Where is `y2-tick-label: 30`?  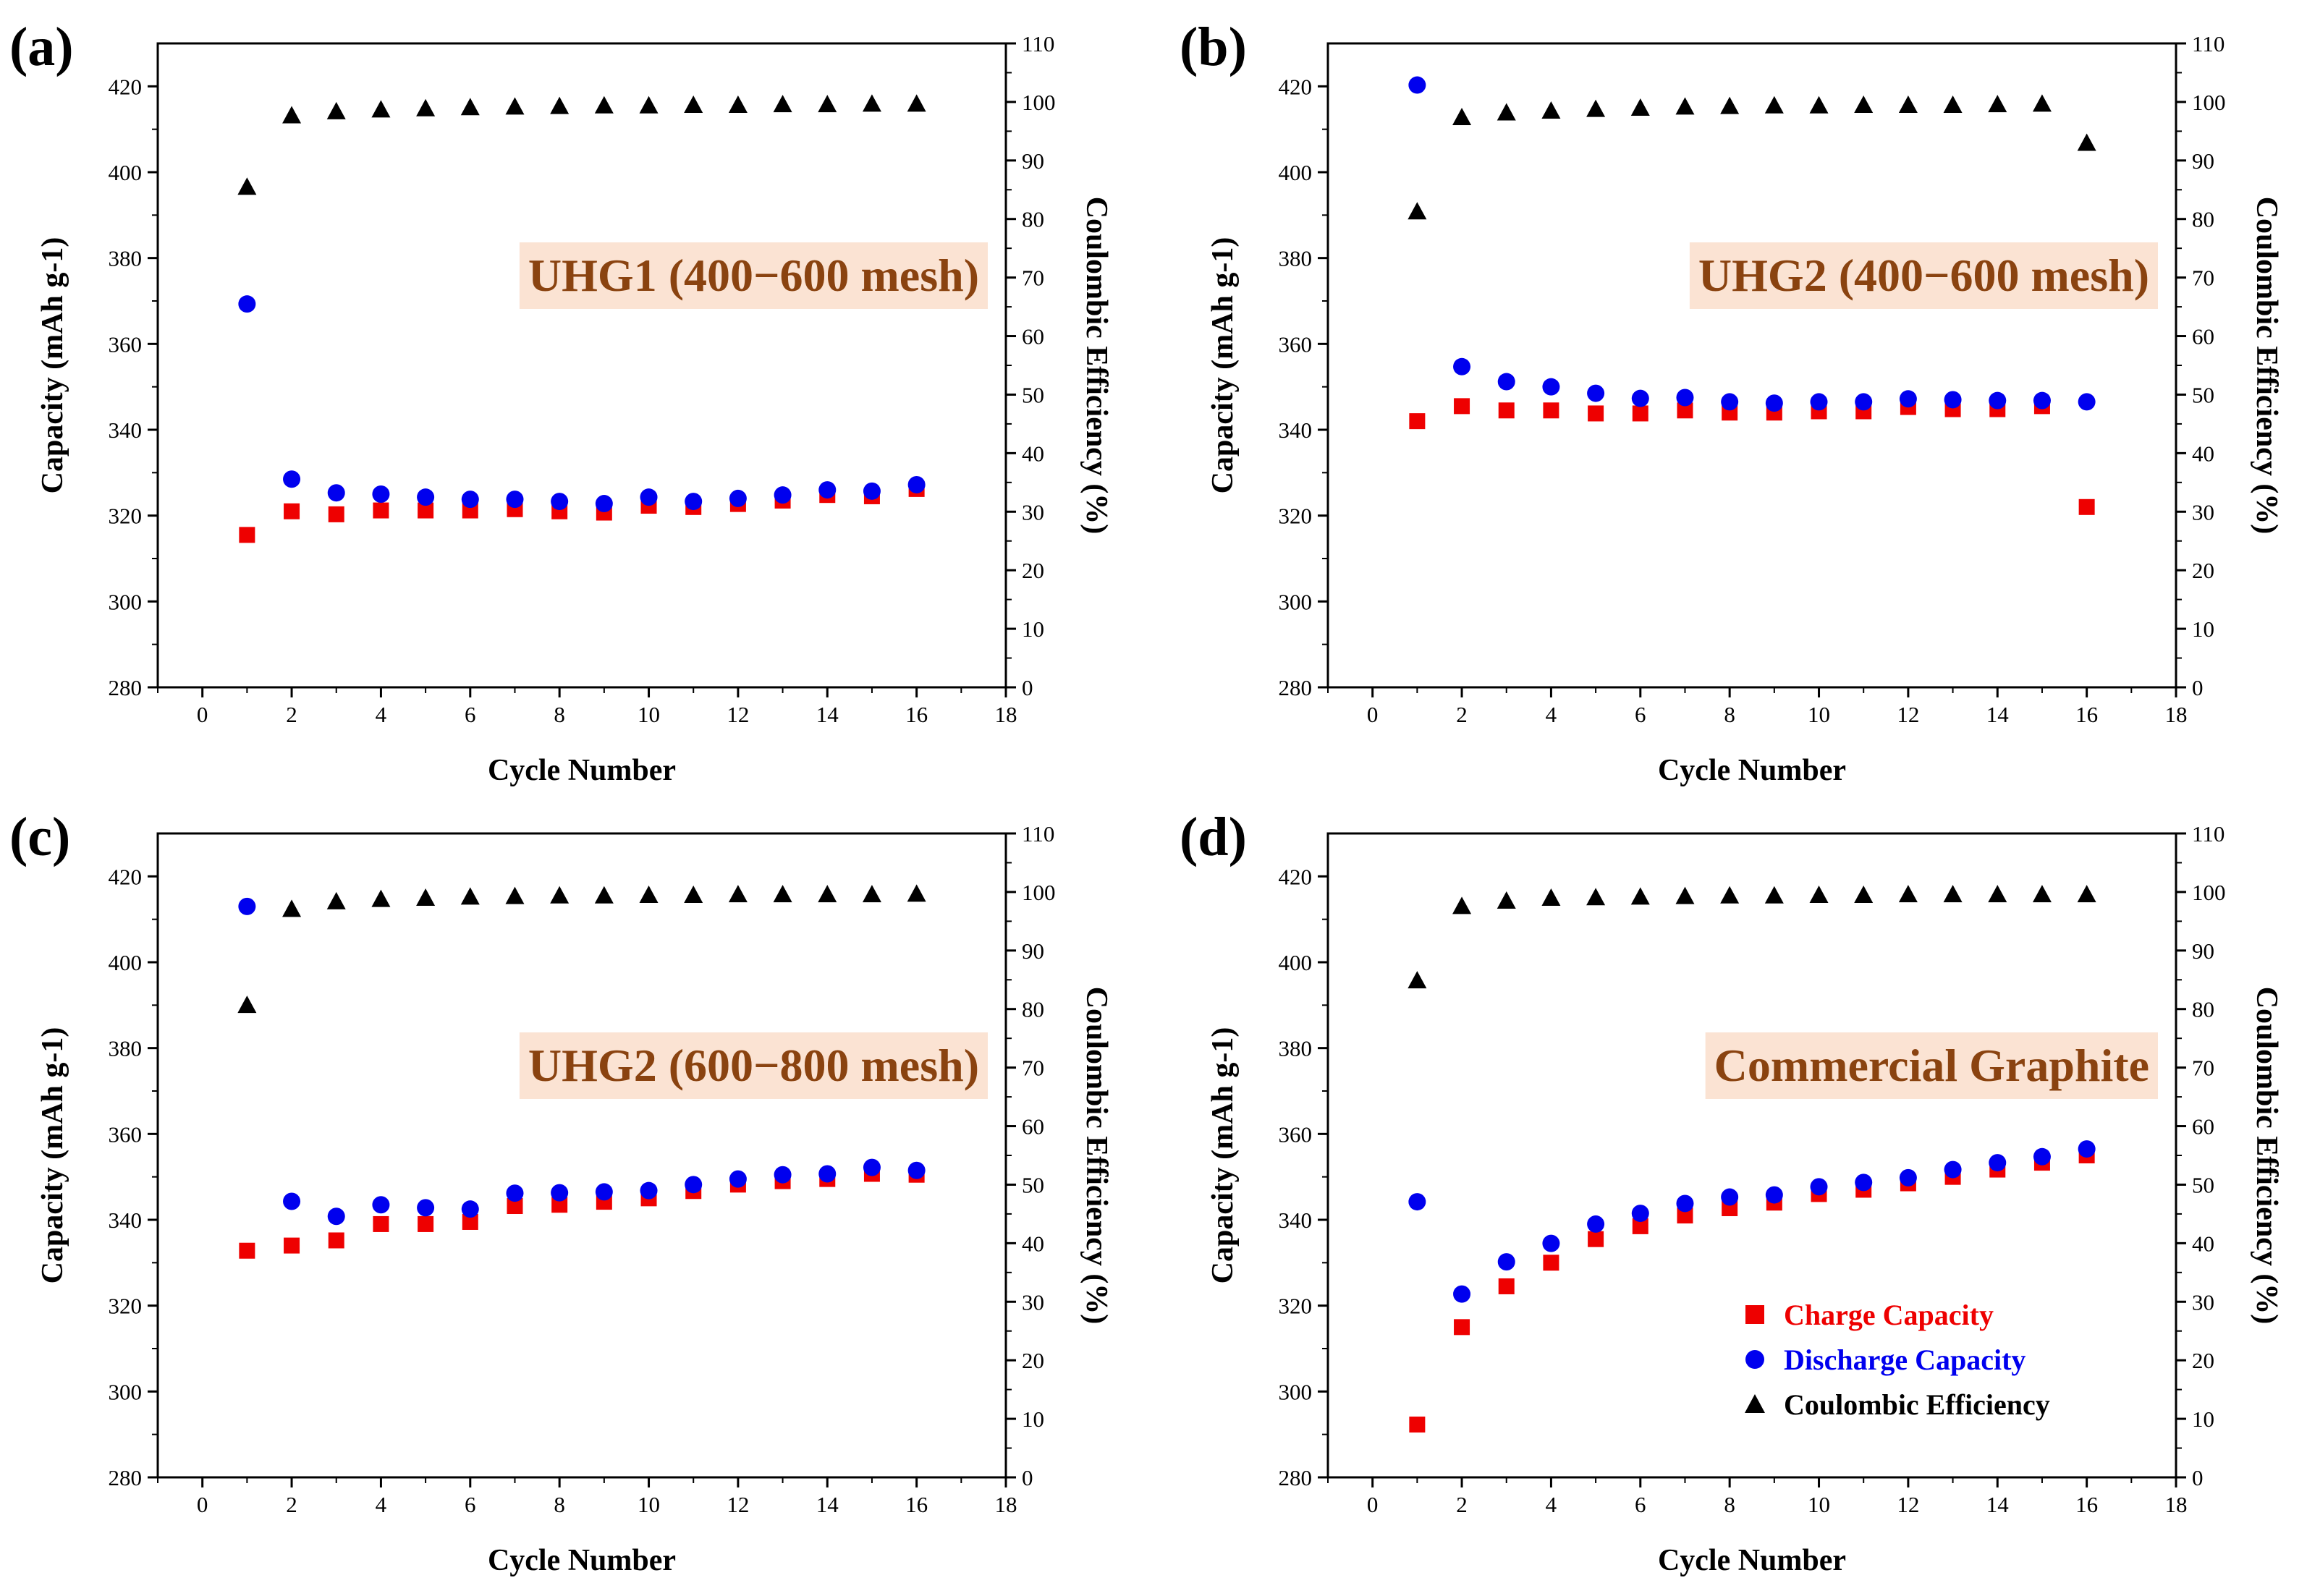 y2-tick-label: 30 is located at coordinates (1033, 512).